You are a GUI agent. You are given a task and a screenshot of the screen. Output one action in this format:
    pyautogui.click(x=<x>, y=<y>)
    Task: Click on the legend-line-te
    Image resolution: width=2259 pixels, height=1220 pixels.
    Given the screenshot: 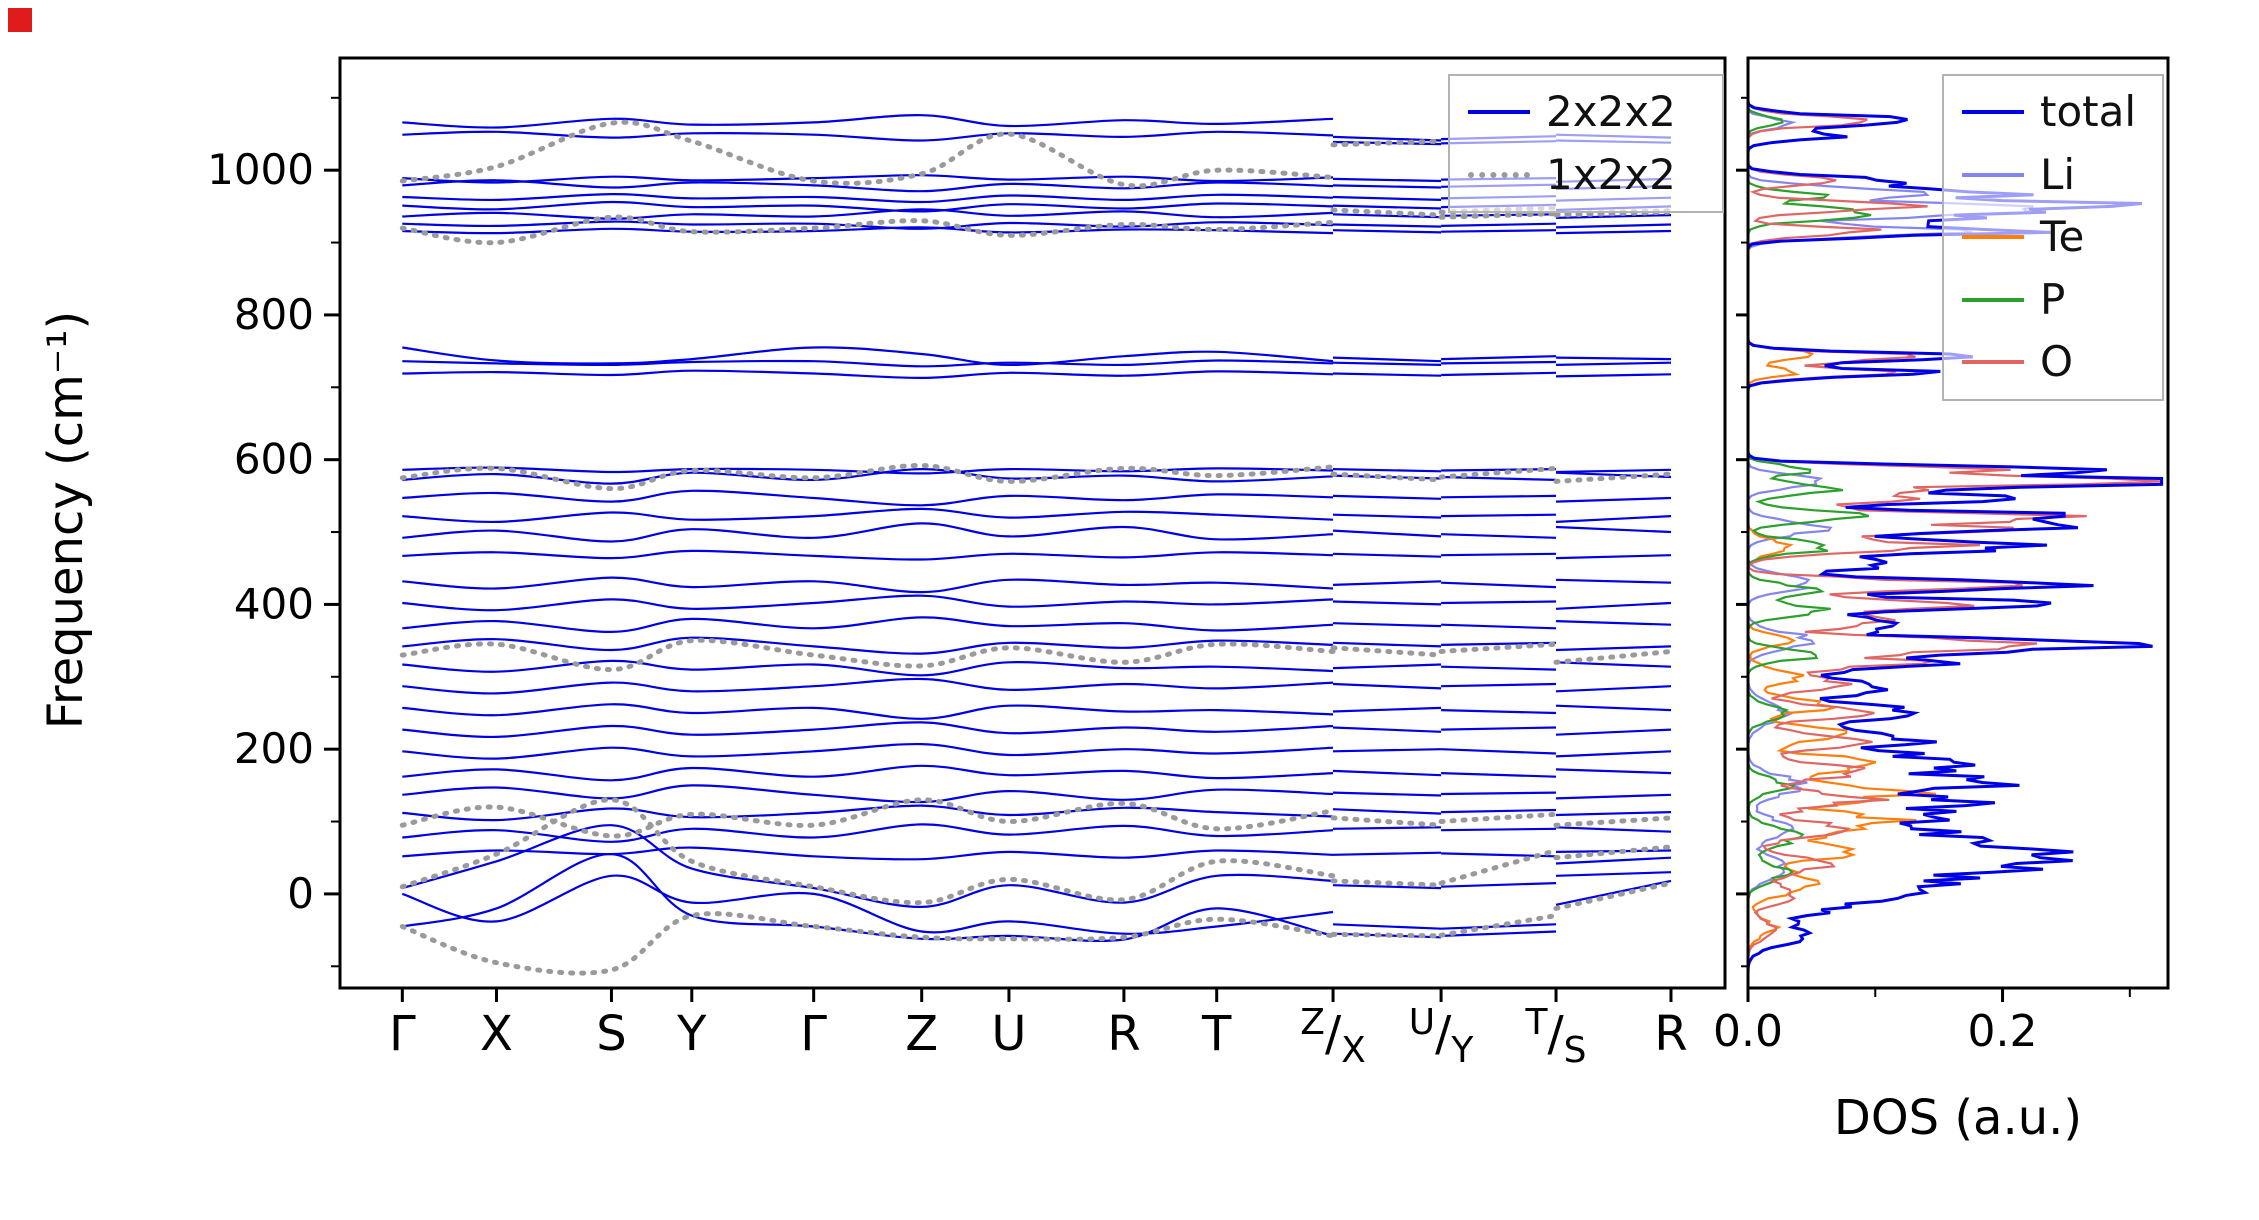 What is the action you would take?
    pyautogui.click(x=1993, y=237)
    